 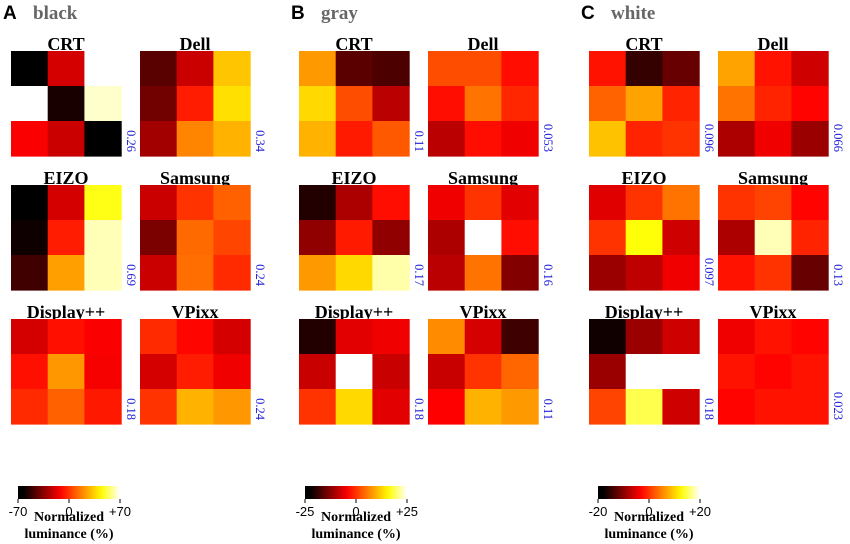 What do you see at coordinates (709, 138) in the screenshot?
I see `value-label: 0.096` at bounding box center [709, 138].